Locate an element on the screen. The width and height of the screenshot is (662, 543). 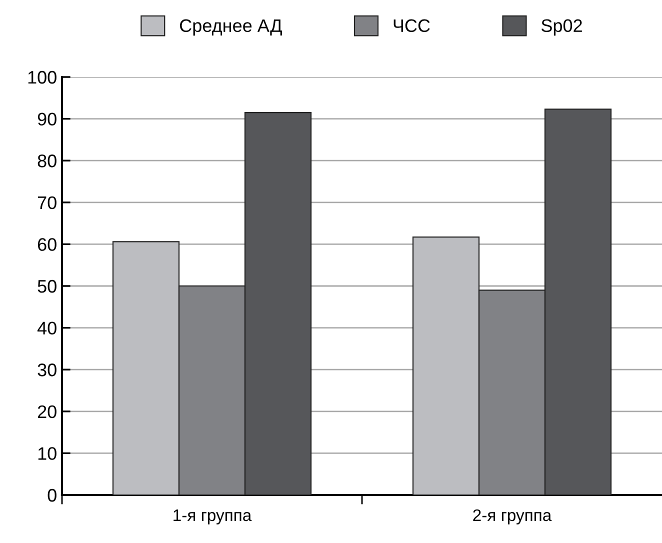
legend-label: ЧСС is located at coordinates (412, 25).